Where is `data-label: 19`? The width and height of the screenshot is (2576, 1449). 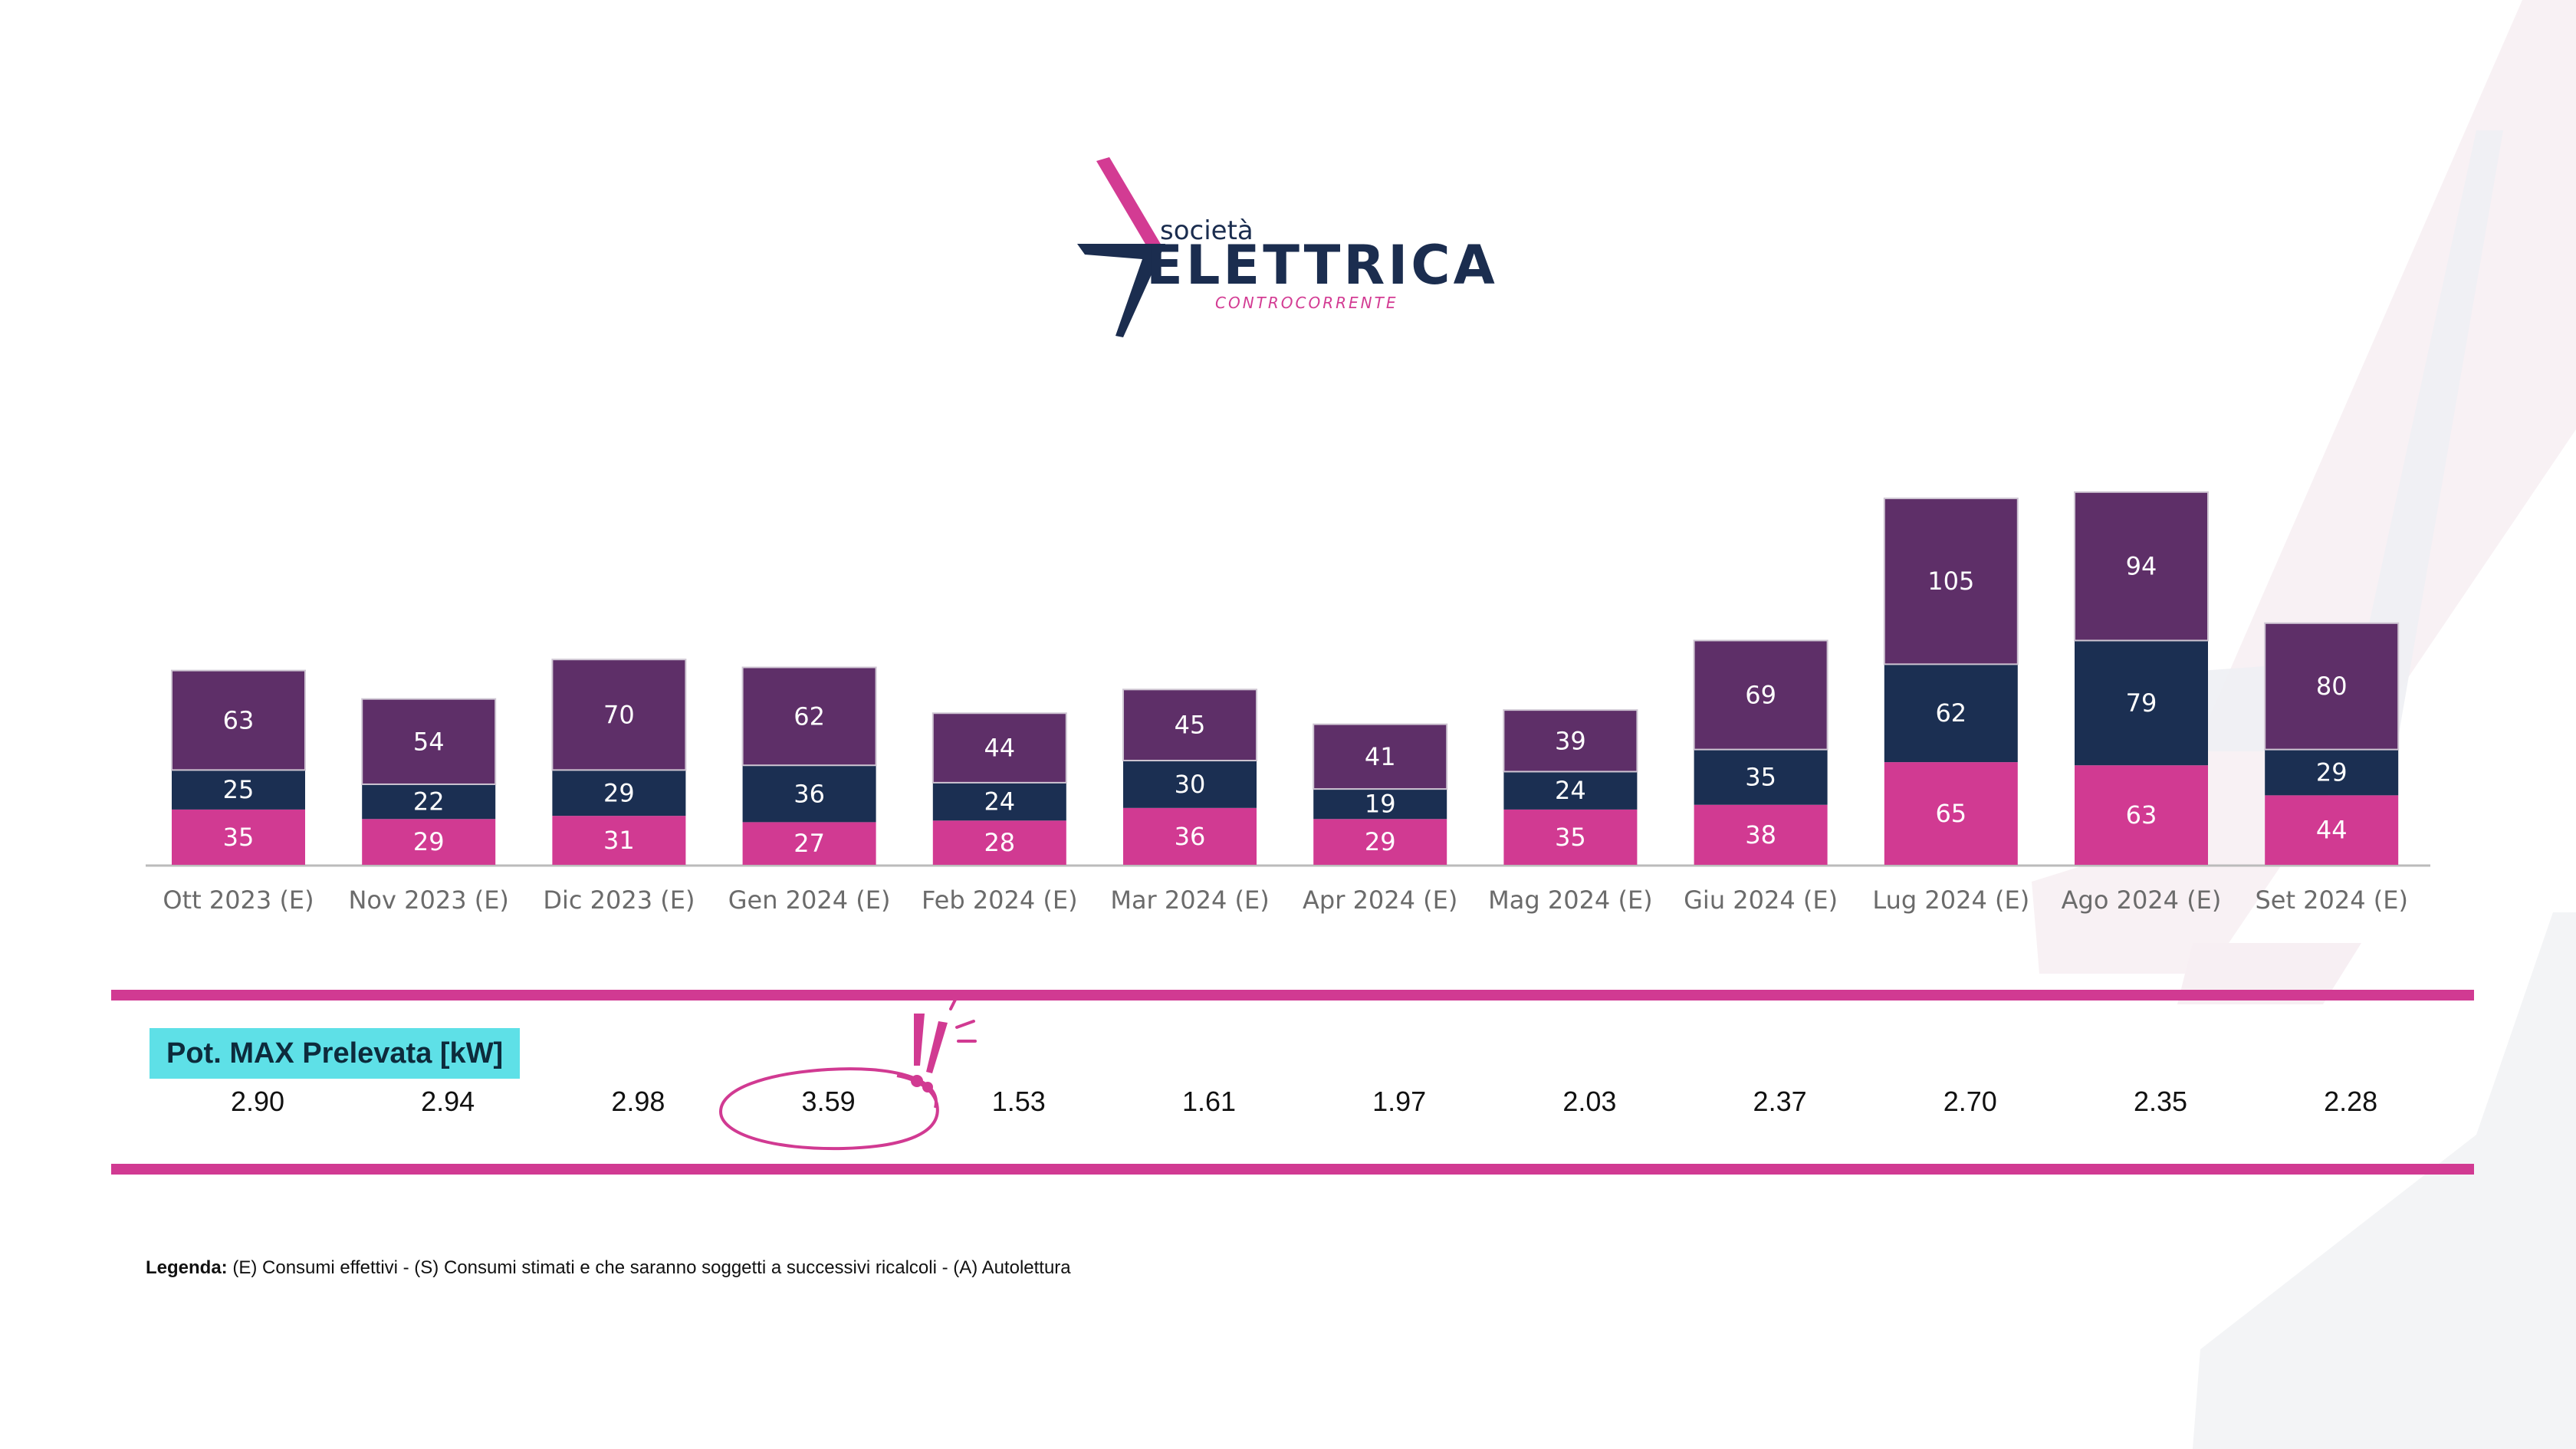 data-label: 19 is located at coordinates (1380, 804).